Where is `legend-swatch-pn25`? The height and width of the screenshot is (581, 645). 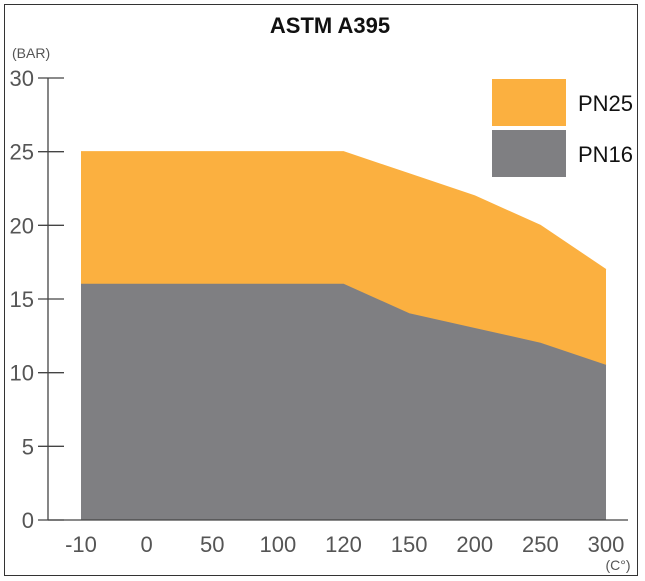
legend-swatch-pn25 is located at coordinates (529, 102).